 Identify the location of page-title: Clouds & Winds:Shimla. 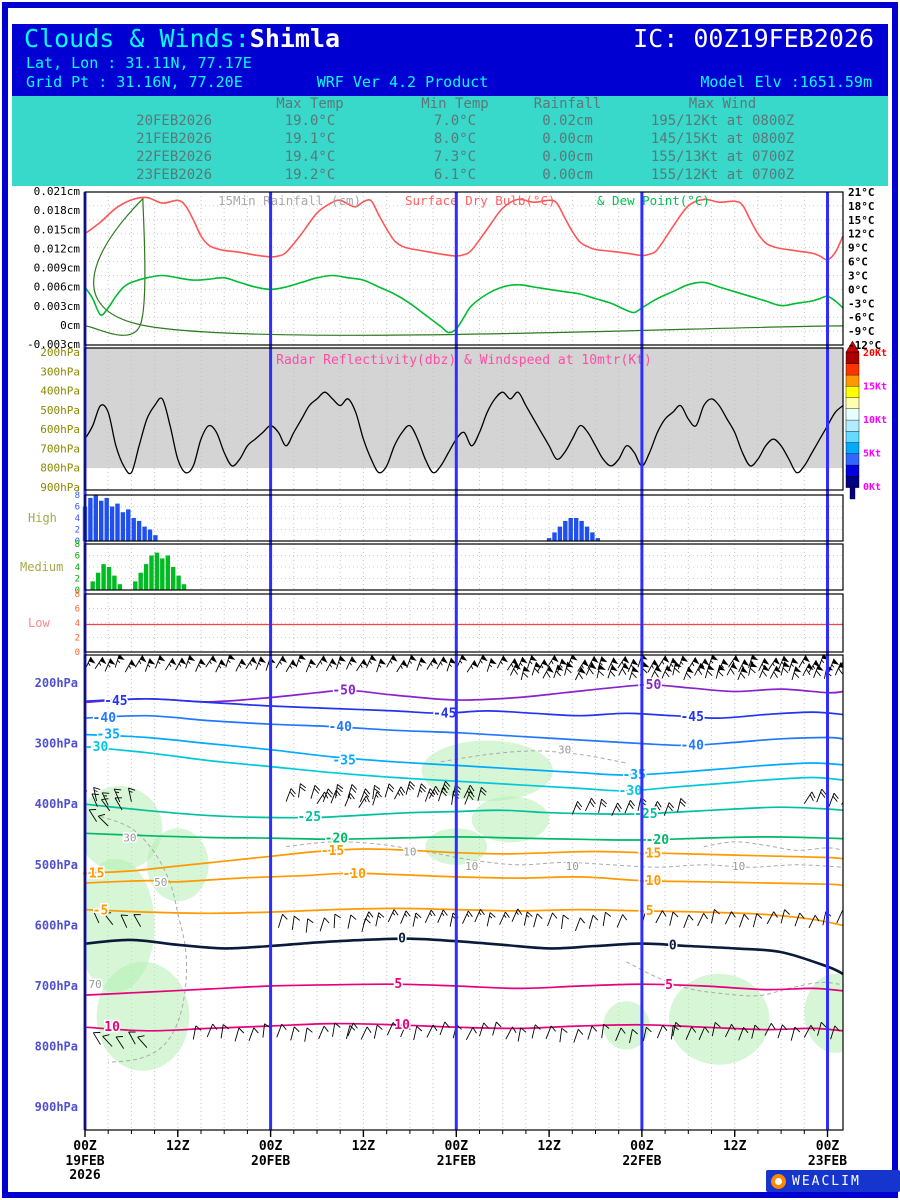
(182, 39).